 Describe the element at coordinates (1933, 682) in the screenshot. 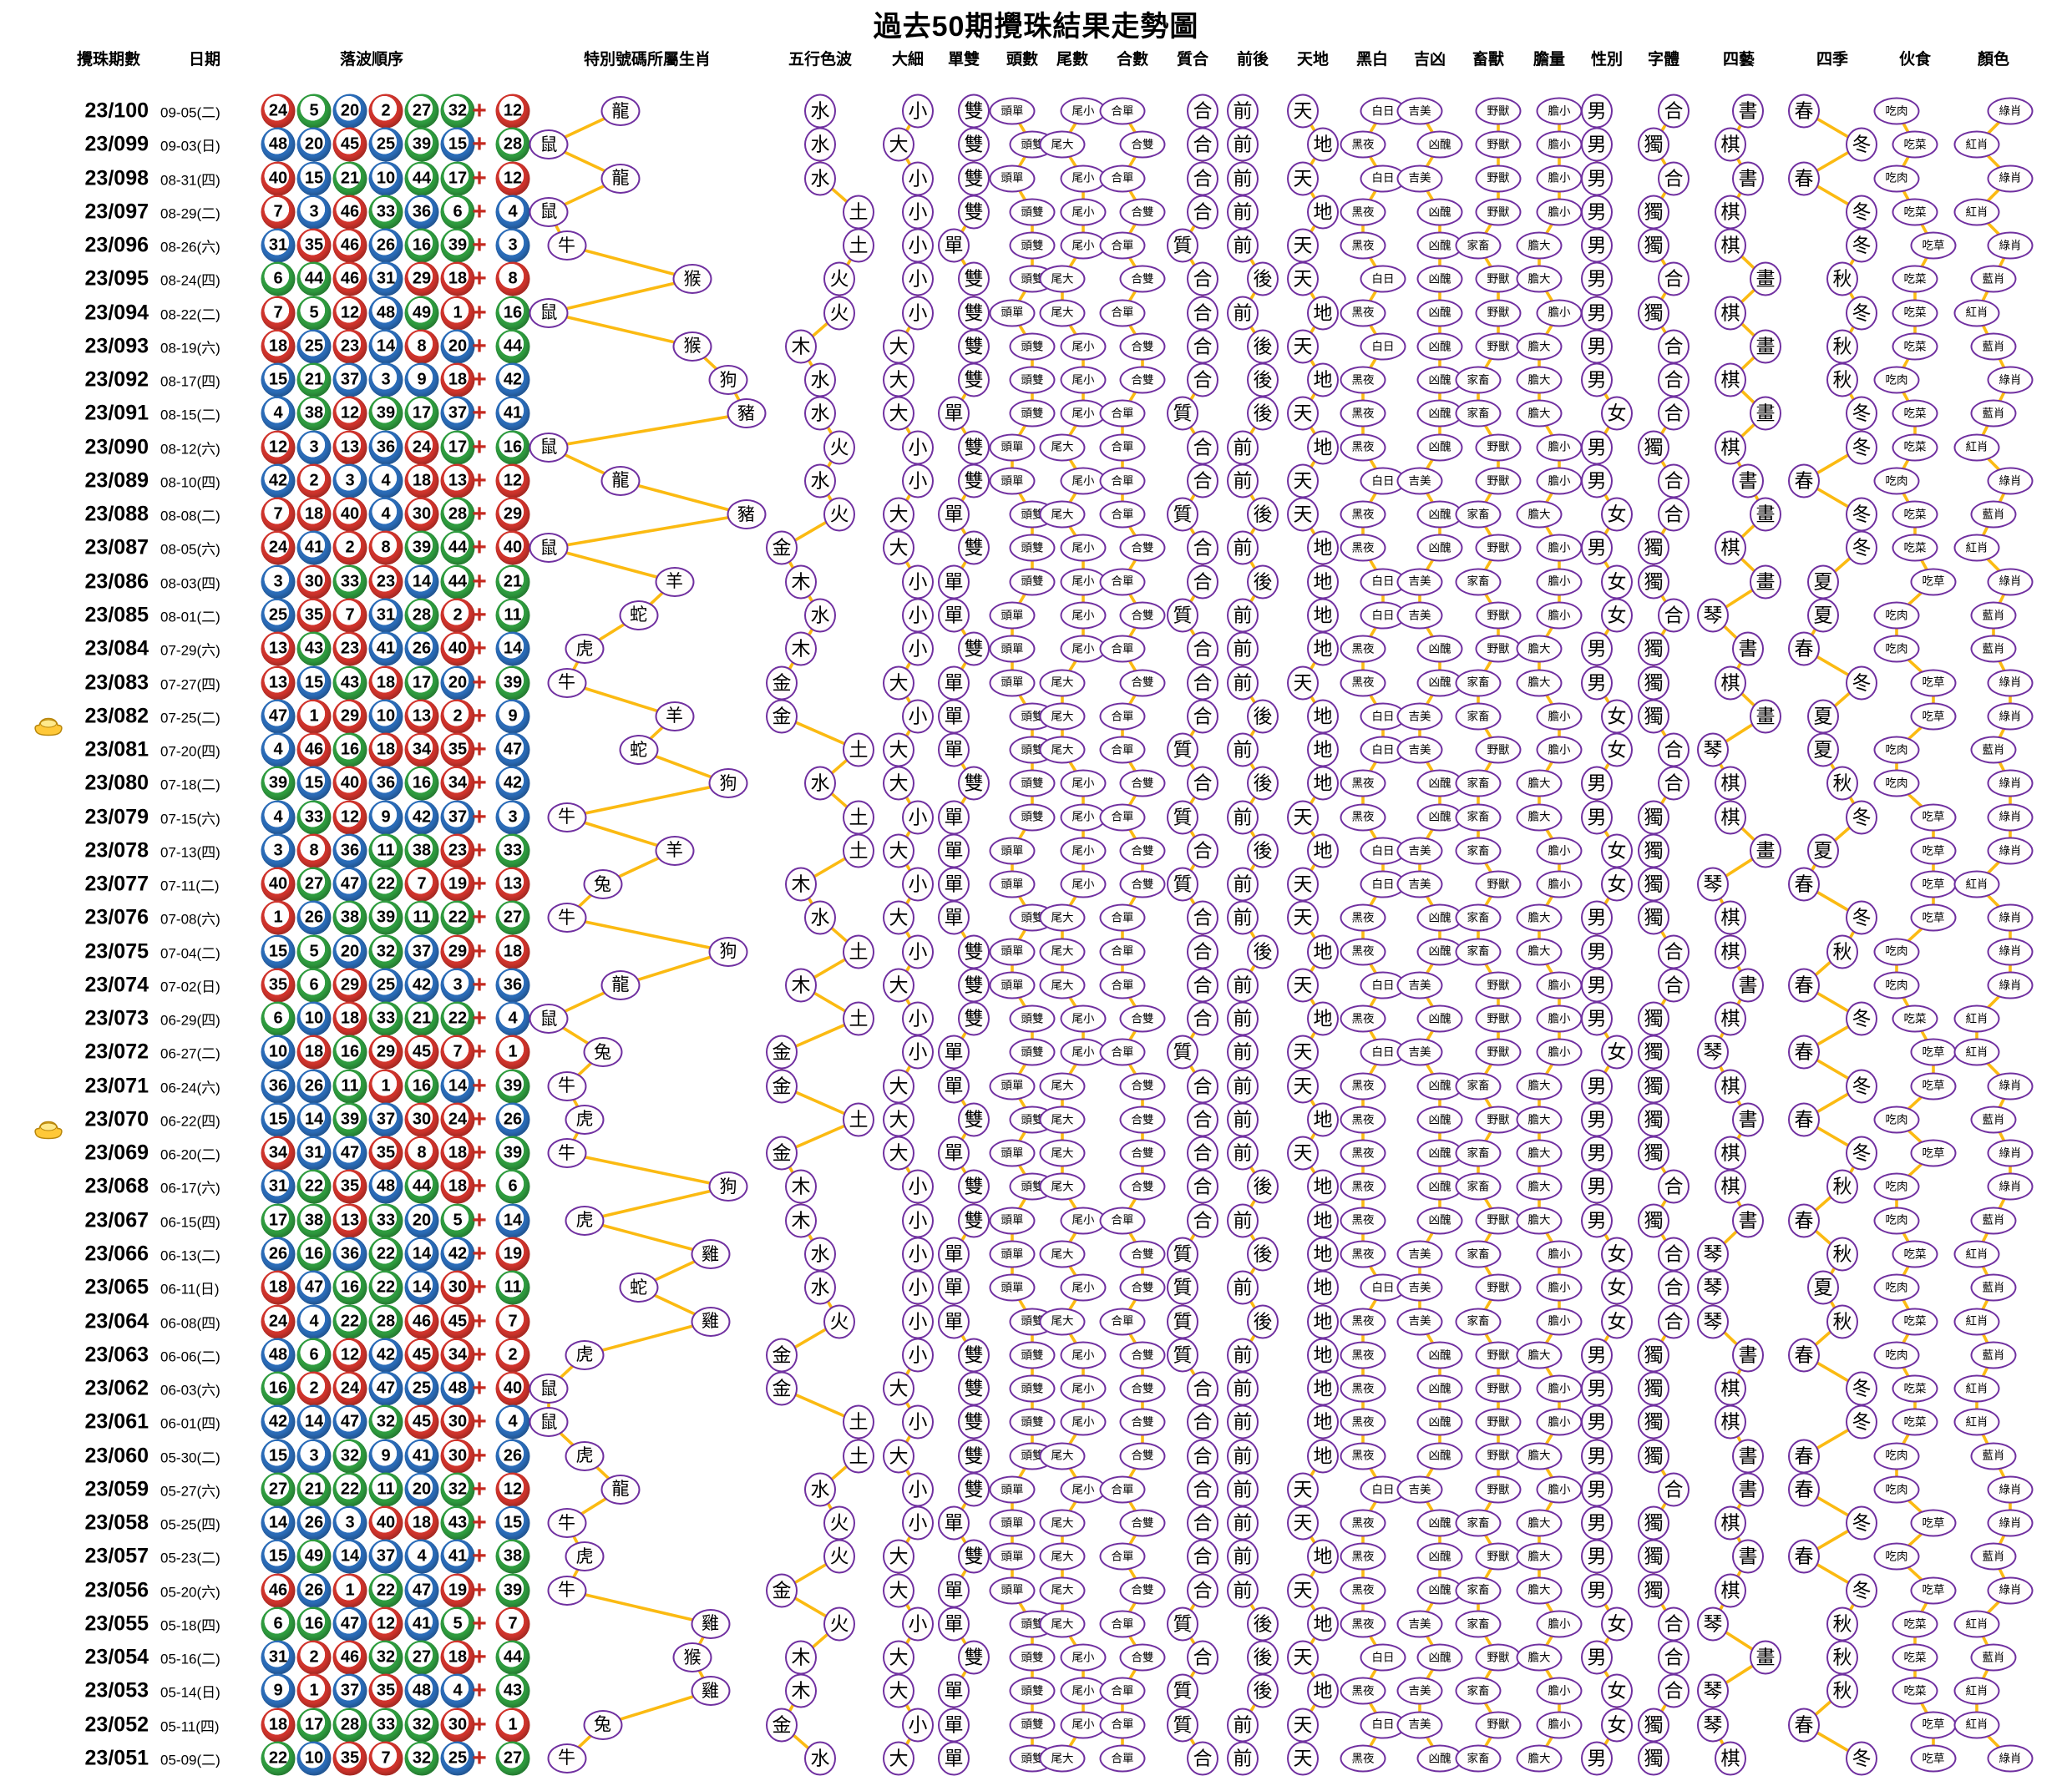

I see `trend-marker-伙食: 吃草` at that location.